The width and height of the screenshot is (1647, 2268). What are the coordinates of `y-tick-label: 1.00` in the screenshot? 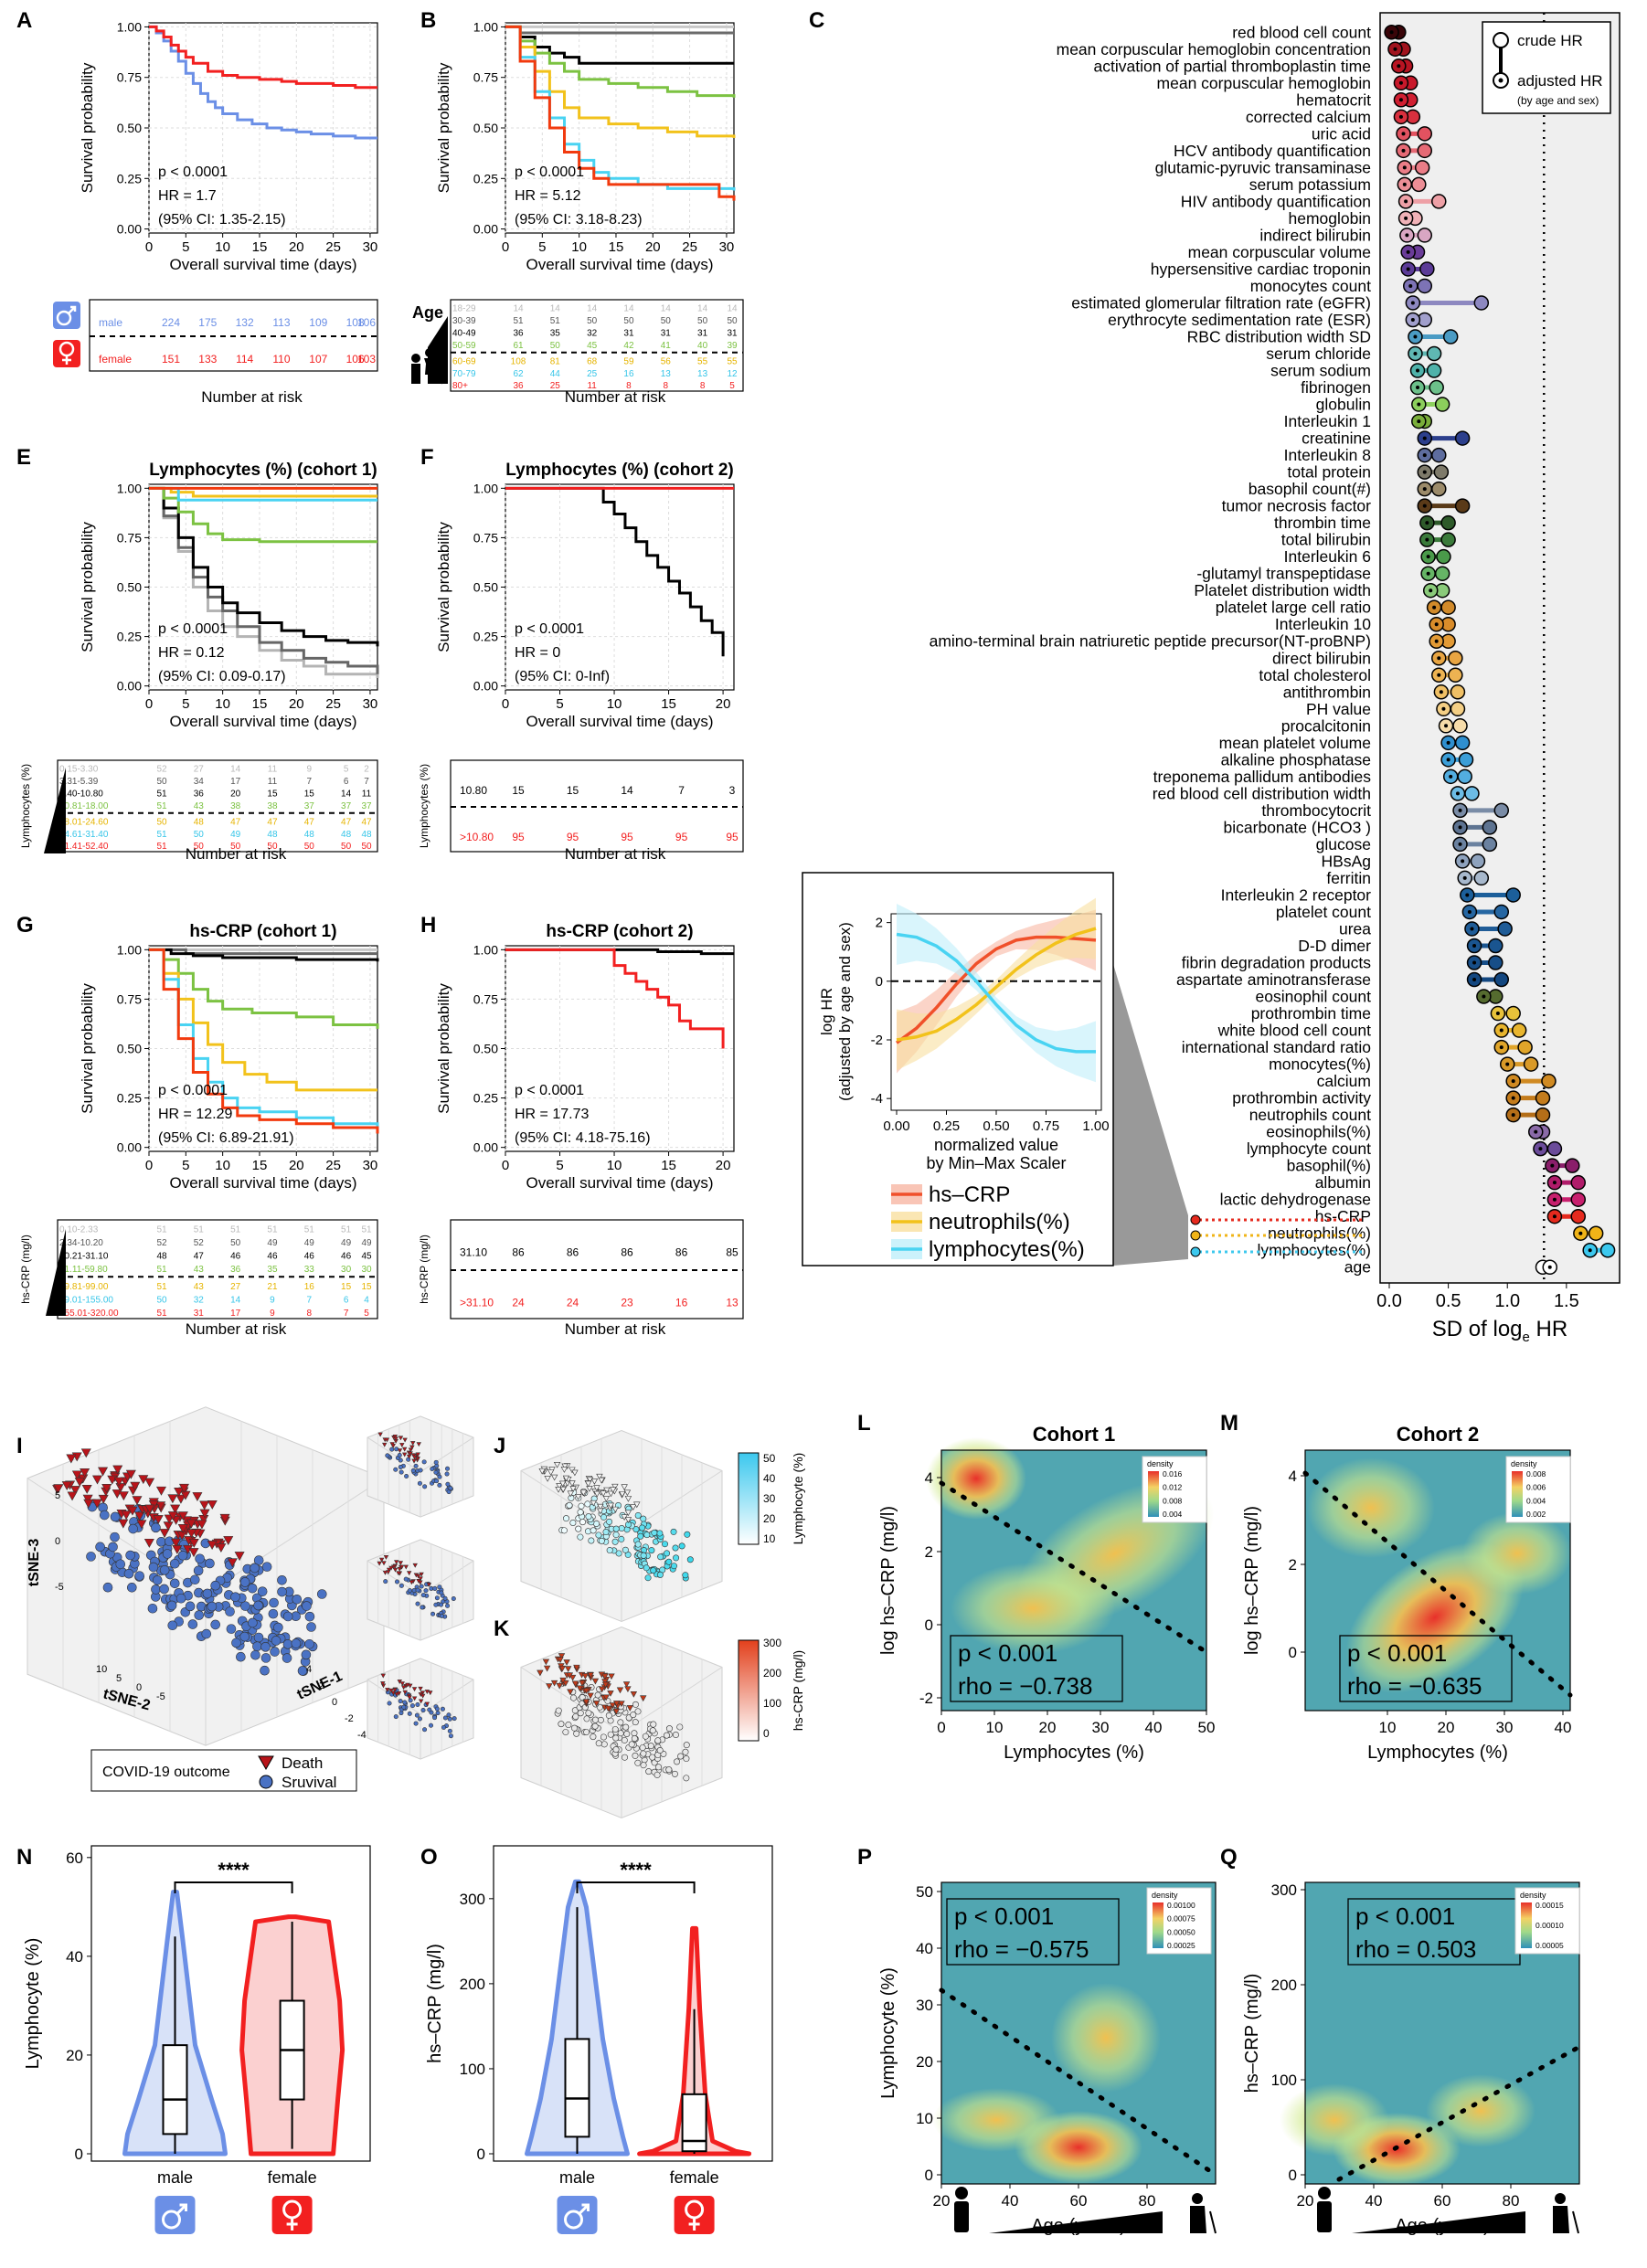 It's located at (129, 26).